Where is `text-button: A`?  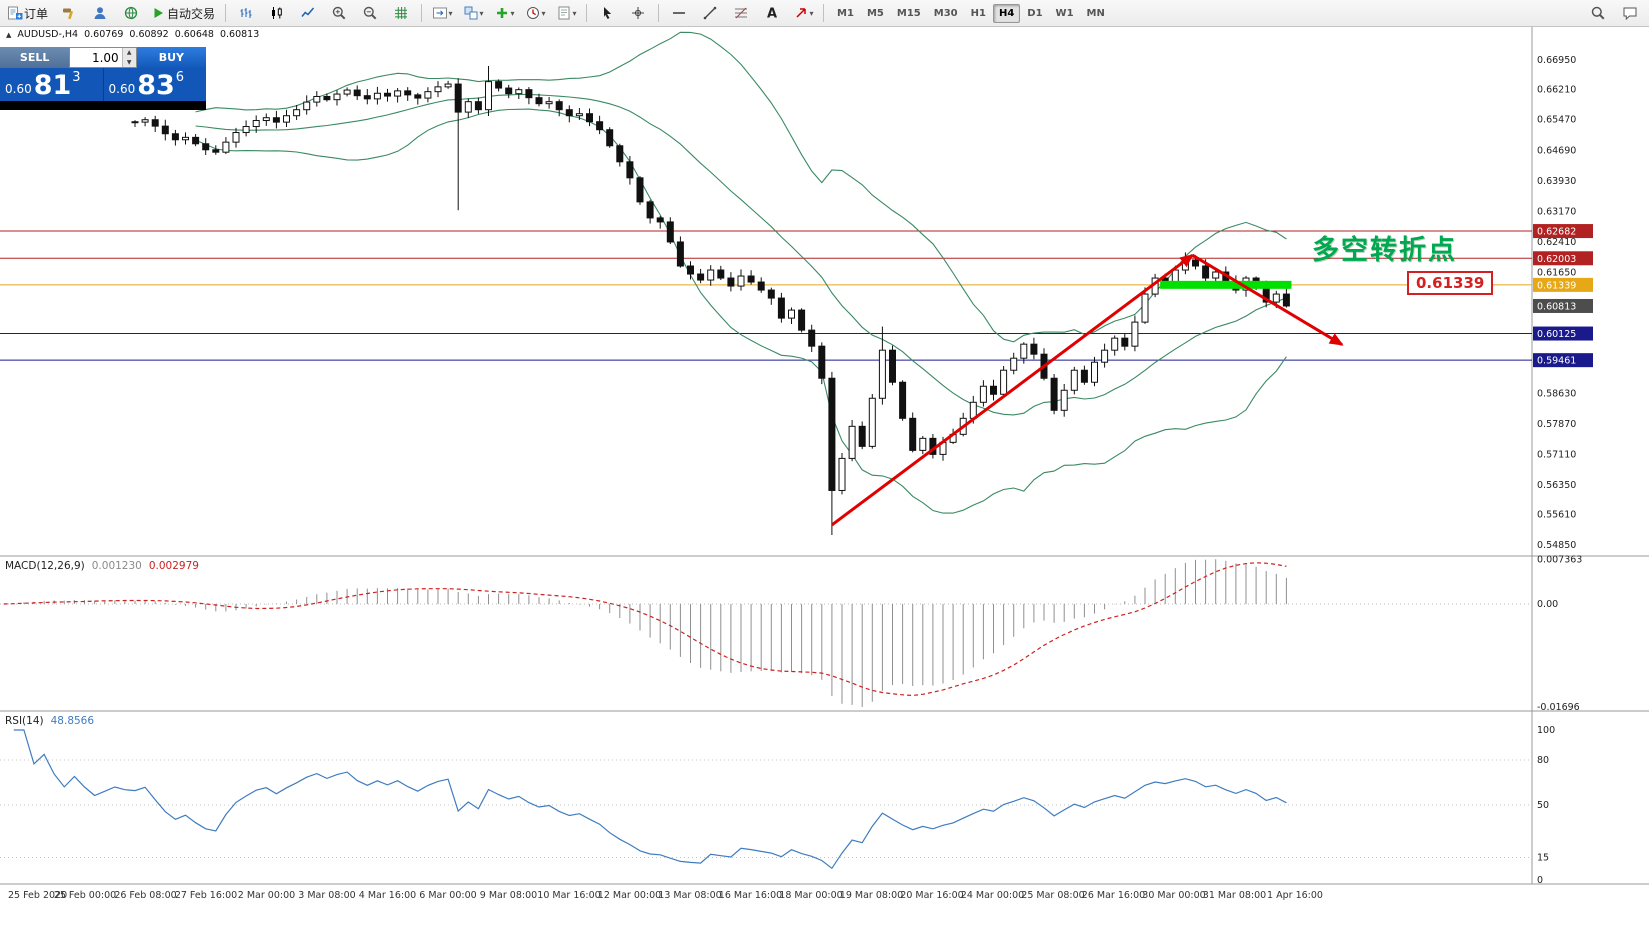 text-button: A is located at coordinates (772, 13).